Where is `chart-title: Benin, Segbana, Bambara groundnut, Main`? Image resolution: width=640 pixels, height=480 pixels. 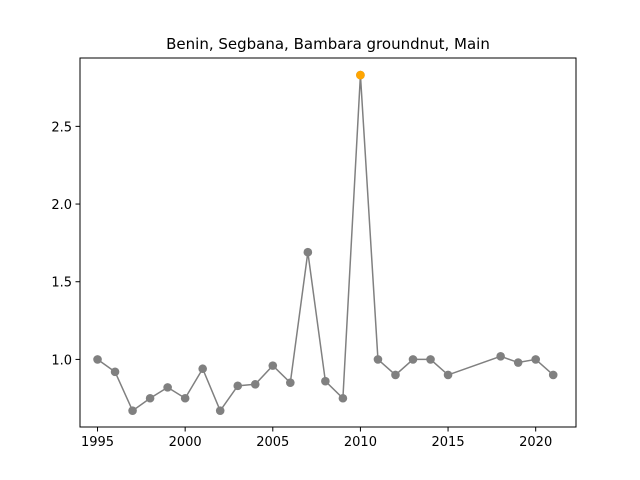
chart-title: Benin, Segbana, Bambara groundnut, Main is located at coordinates (328, 44).